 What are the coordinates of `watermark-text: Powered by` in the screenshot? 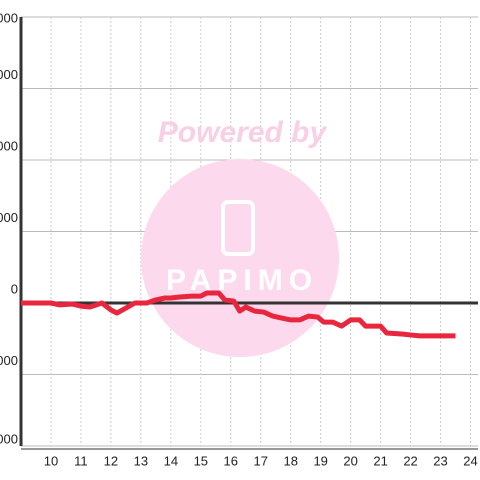 It's located at (243, 132).